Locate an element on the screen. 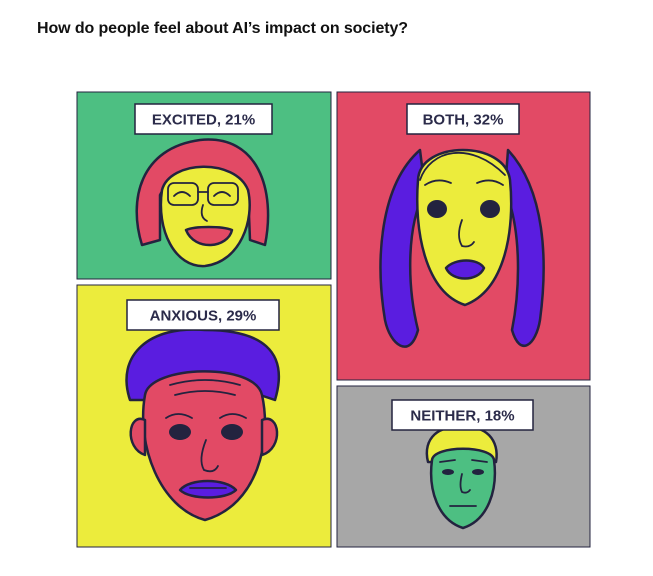 The image size is (653, 576). label-excited: EXCITED, 21% is located at coordinates (203, 120).